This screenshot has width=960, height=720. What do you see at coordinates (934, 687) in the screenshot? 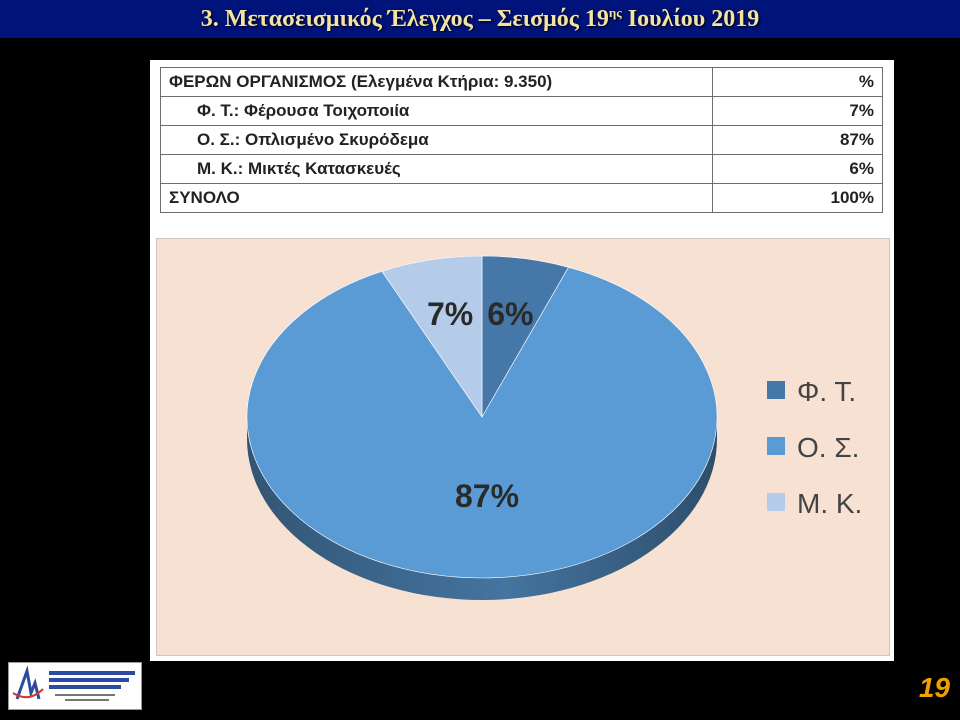
I see `page-number: 19` at bounding box center [934, 687].